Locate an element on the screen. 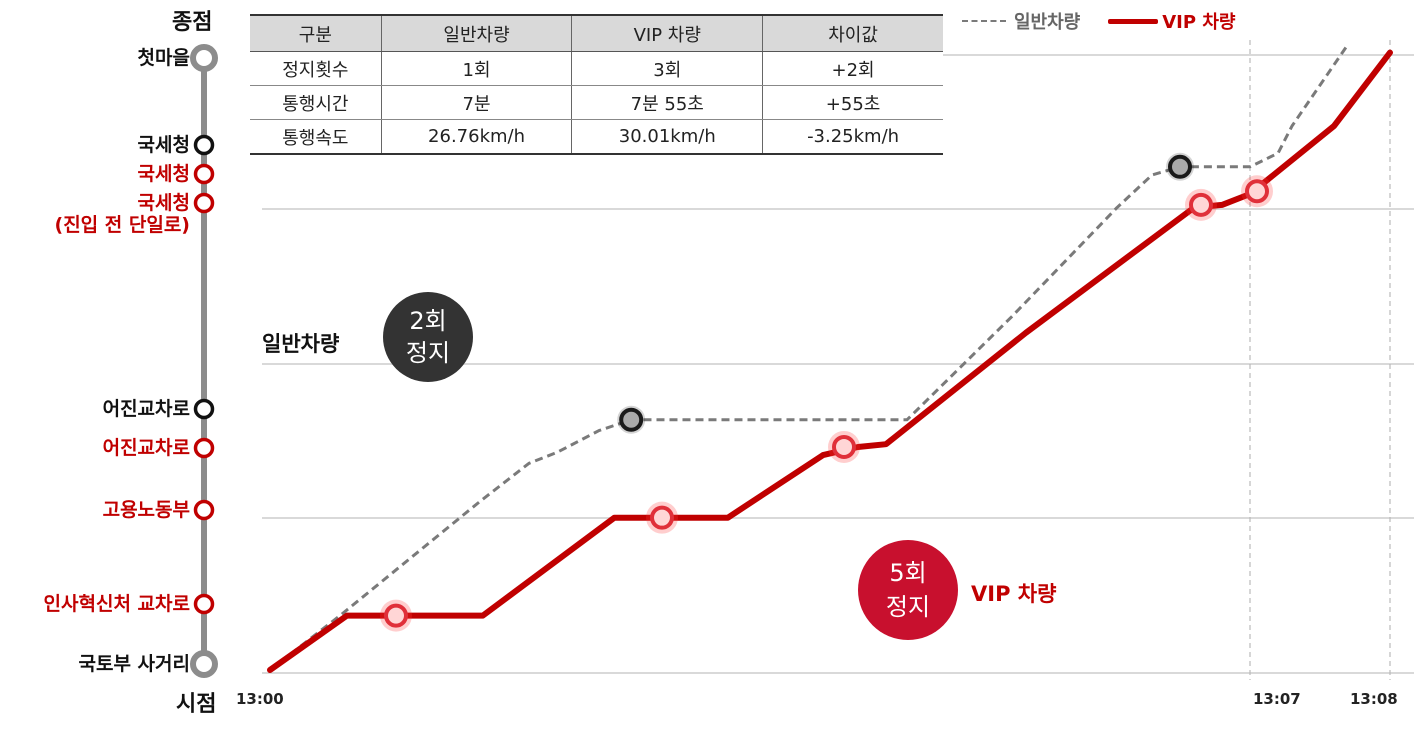 The image size is (1414, 730). chart-legend: 일반차량 VIP 차량 is located at coordinates (1112, 21).